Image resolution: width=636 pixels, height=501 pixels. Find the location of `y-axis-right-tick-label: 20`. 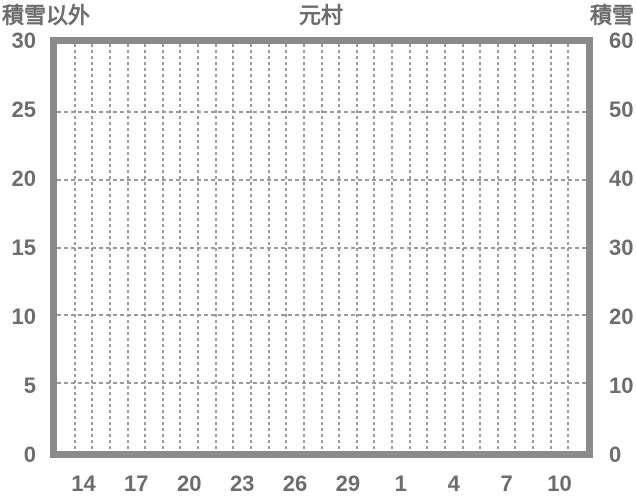

y-axis-right-tick-label: 20 is located at coordinates (621, 316).